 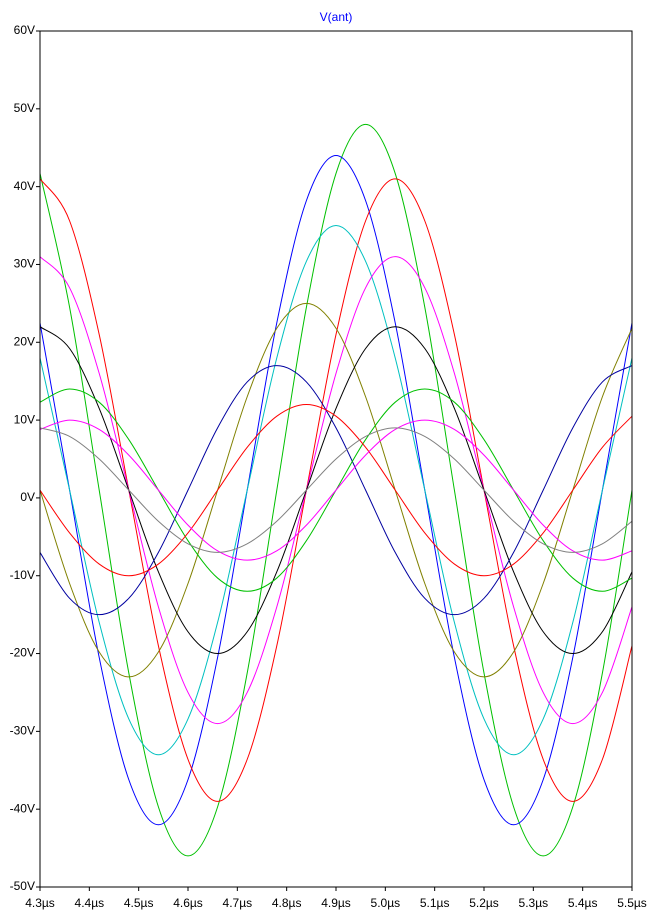 I want to click on y-tick-label: 0V, so click(x=27, y=497).